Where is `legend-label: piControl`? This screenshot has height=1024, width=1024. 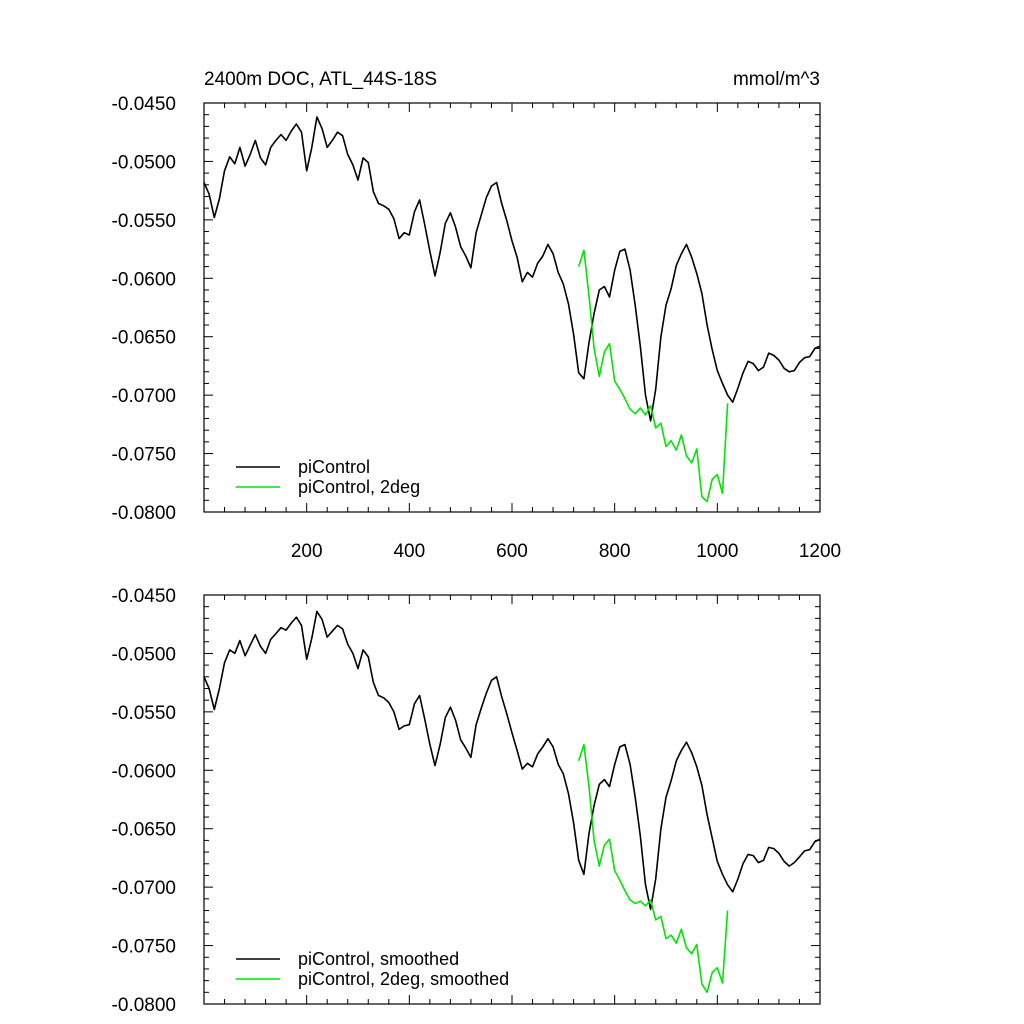
legend-label: piControl is located at coordinates (334, 467).